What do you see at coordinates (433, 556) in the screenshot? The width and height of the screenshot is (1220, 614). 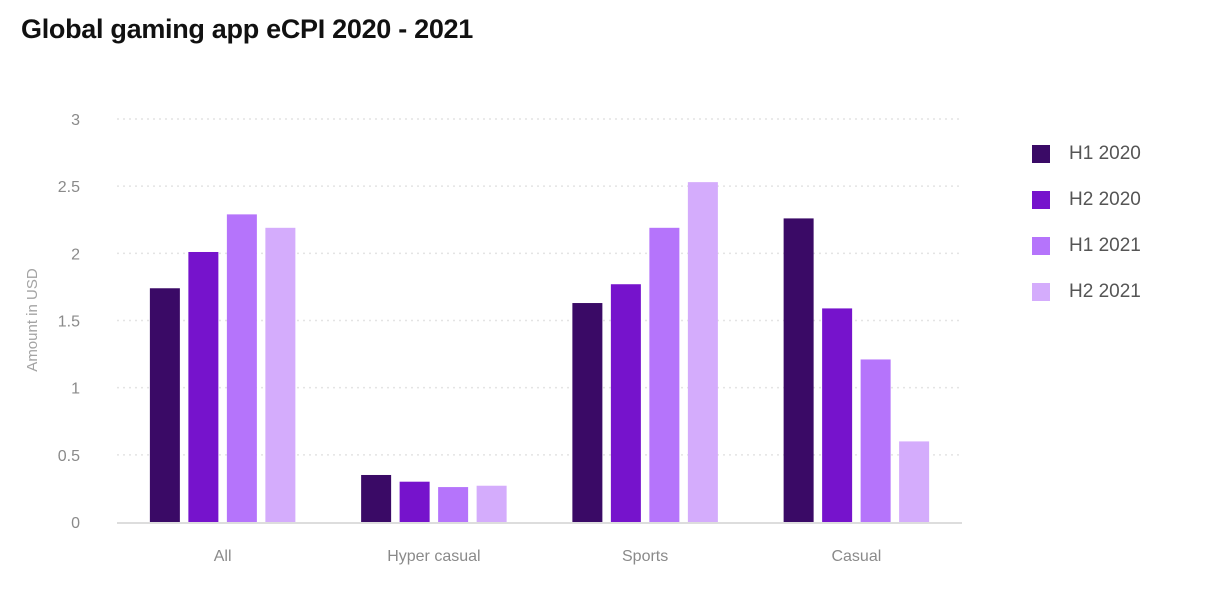 I see `x-tick-label: Hyper casual` at bounding box center [433, 556].